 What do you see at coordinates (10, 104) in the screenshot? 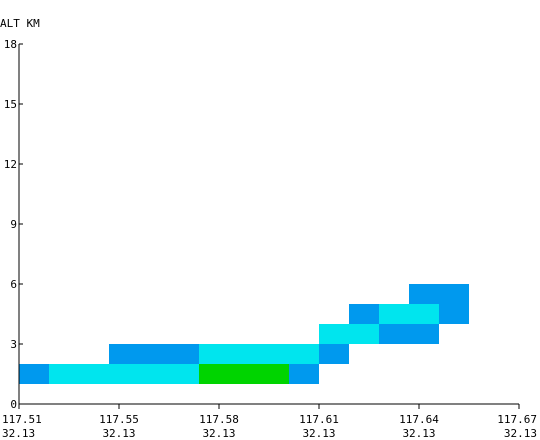
I see `y-tick-label: 15` at bounding box center [10, 104].